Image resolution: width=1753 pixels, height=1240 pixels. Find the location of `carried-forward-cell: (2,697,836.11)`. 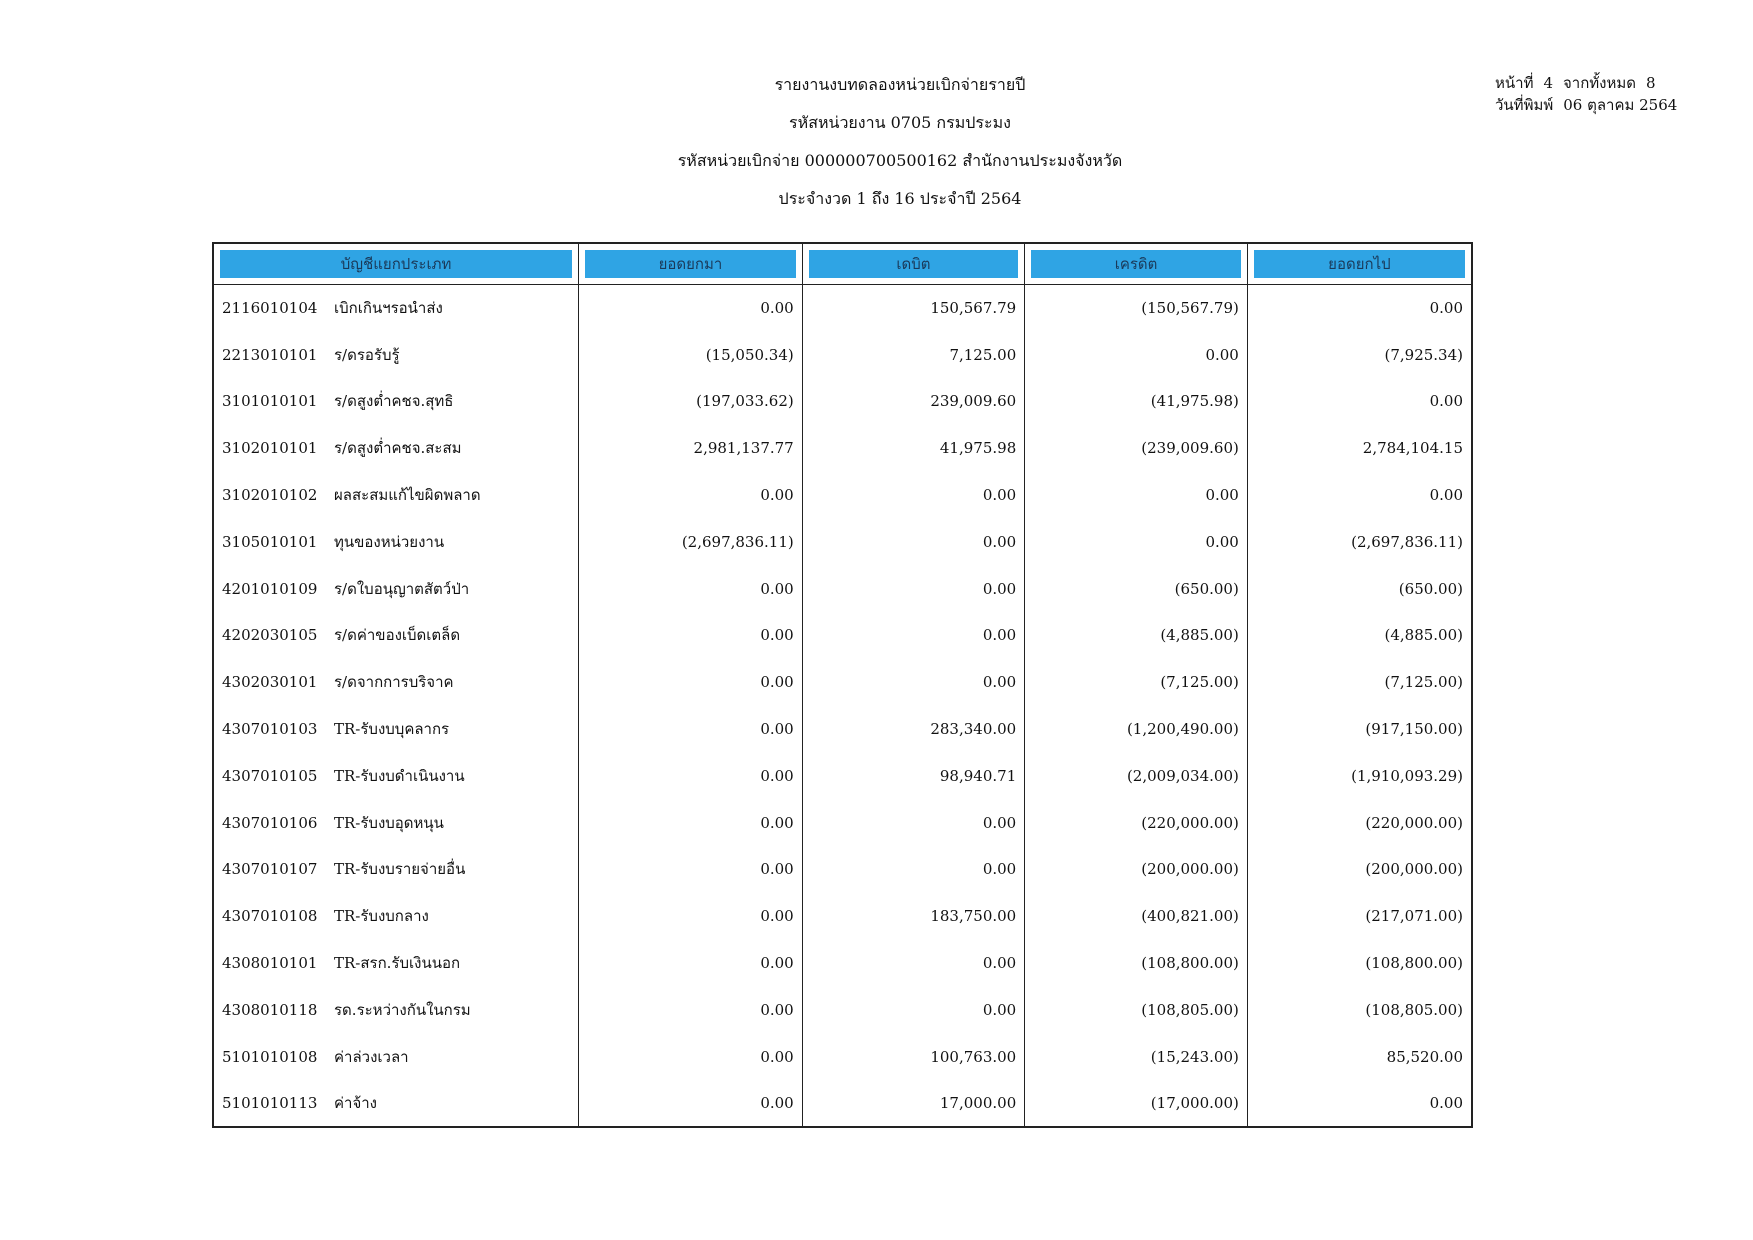

carried-forward-cell: (2,697,836.11) is located at coordinates (1359, 542).